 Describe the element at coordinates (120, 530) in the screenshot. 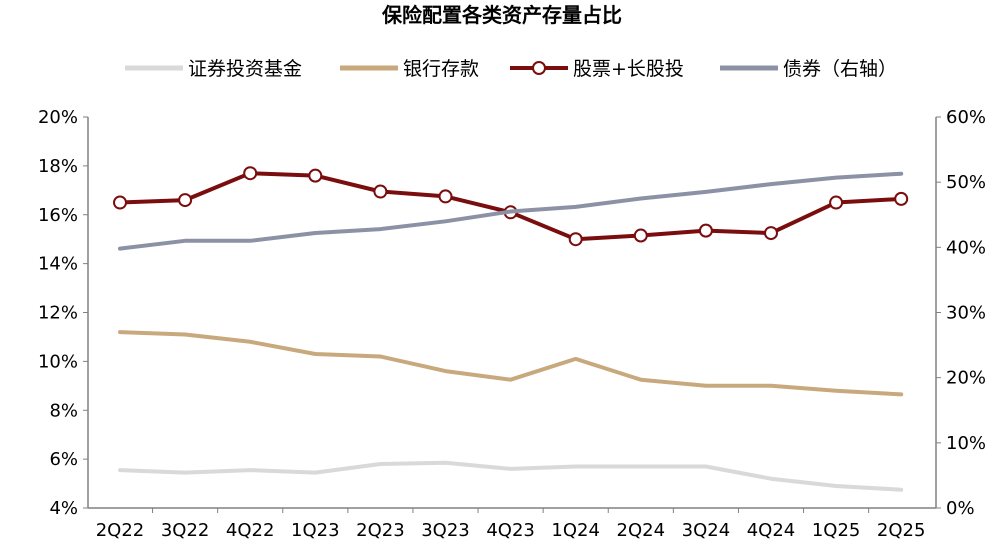

I see `x-tick-label: 2Q22` at that location.